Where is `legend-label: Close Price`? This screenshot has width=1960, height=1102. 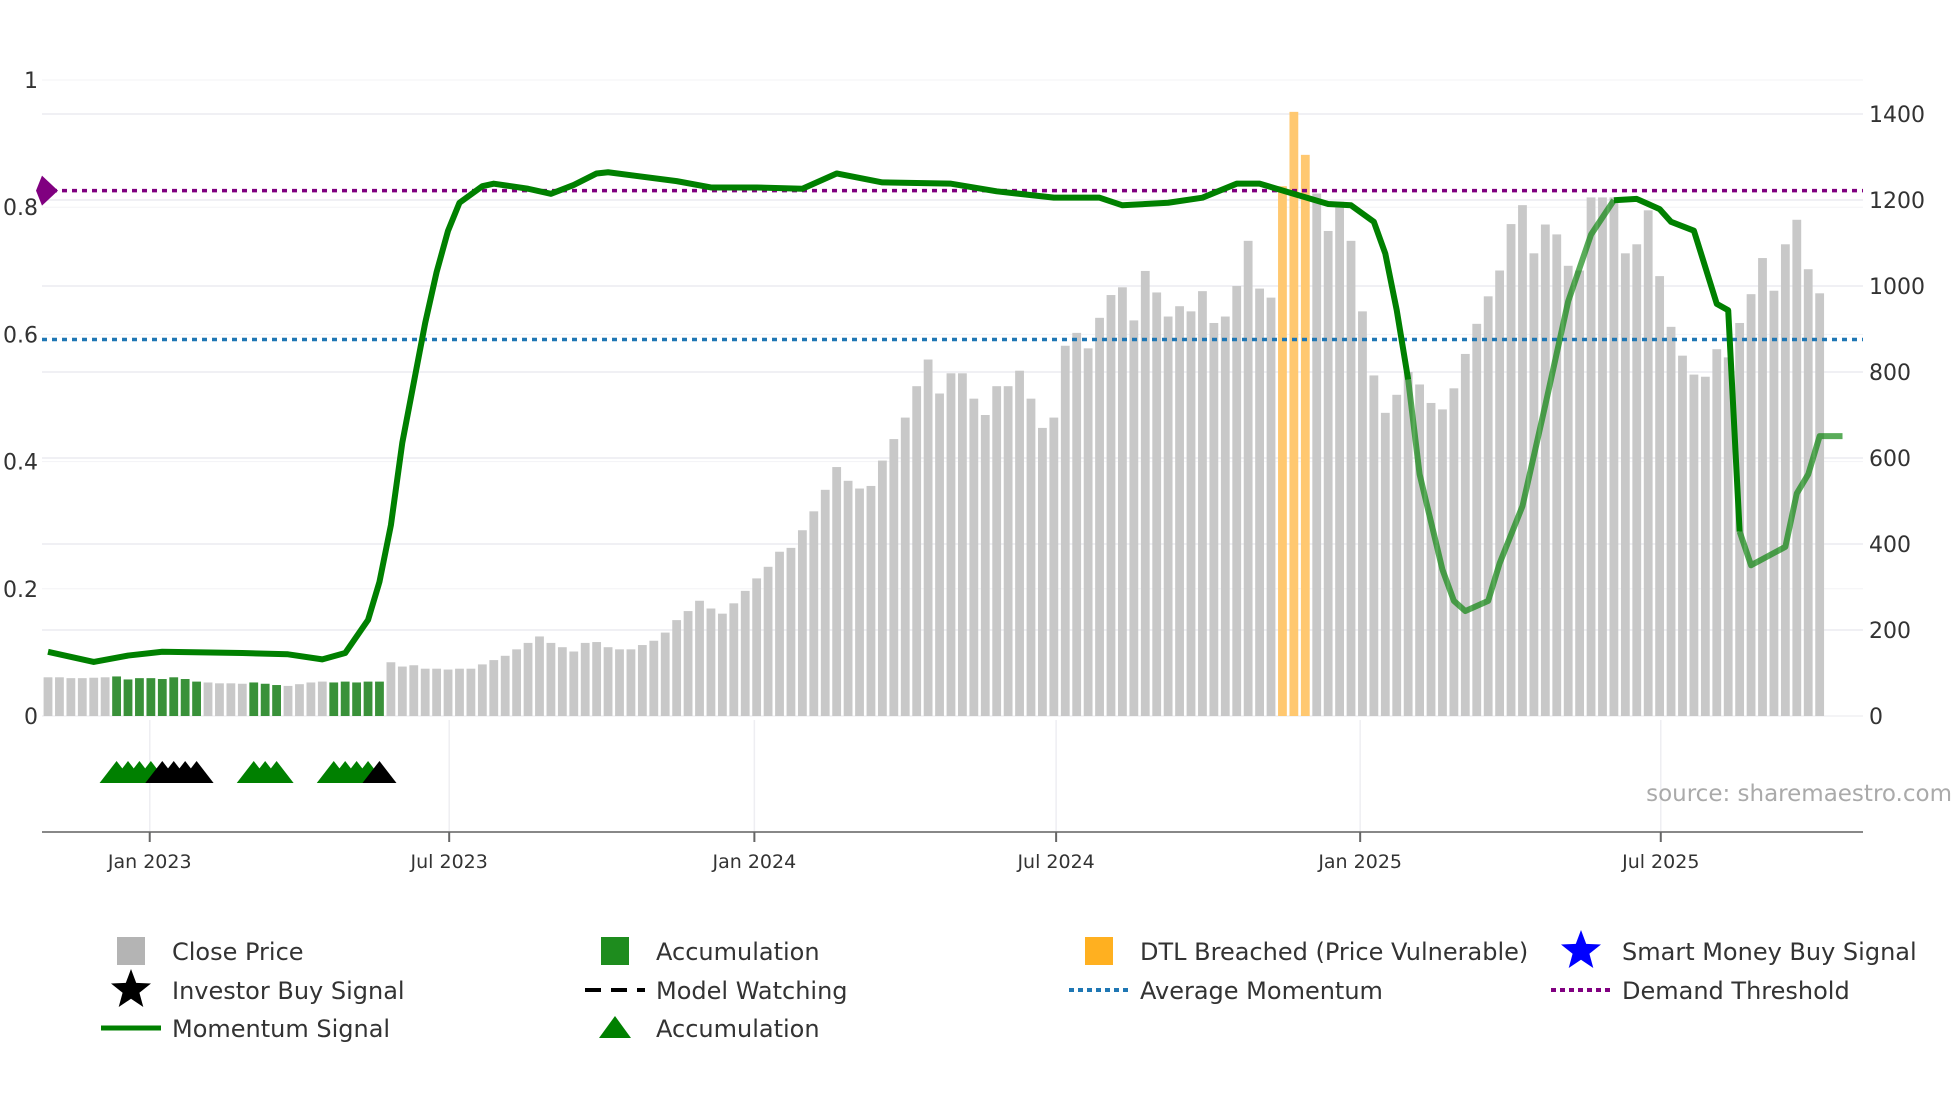
legend-label: Close Price is located at coordinates (238, 952).